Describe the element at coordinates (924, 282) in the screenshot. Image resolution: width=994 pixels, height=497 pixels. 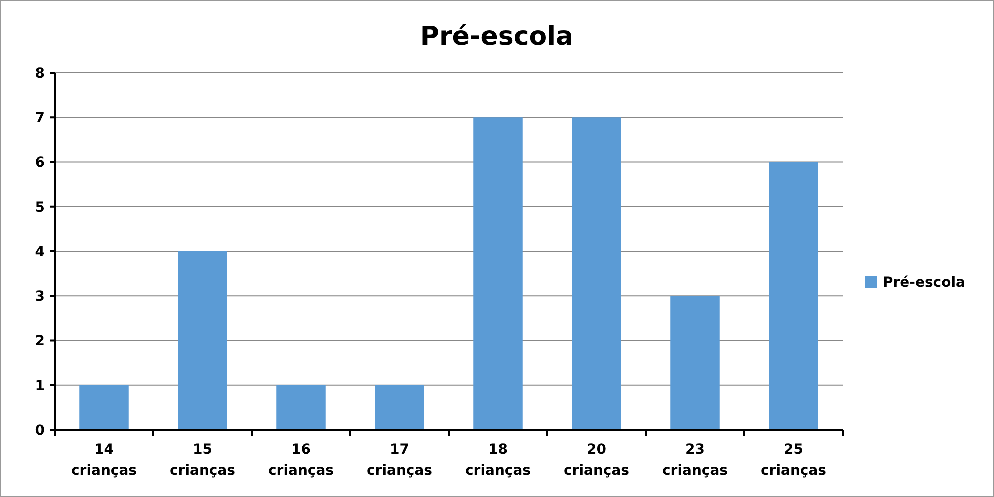
I see `legend-label: Pré-escola` at that location.